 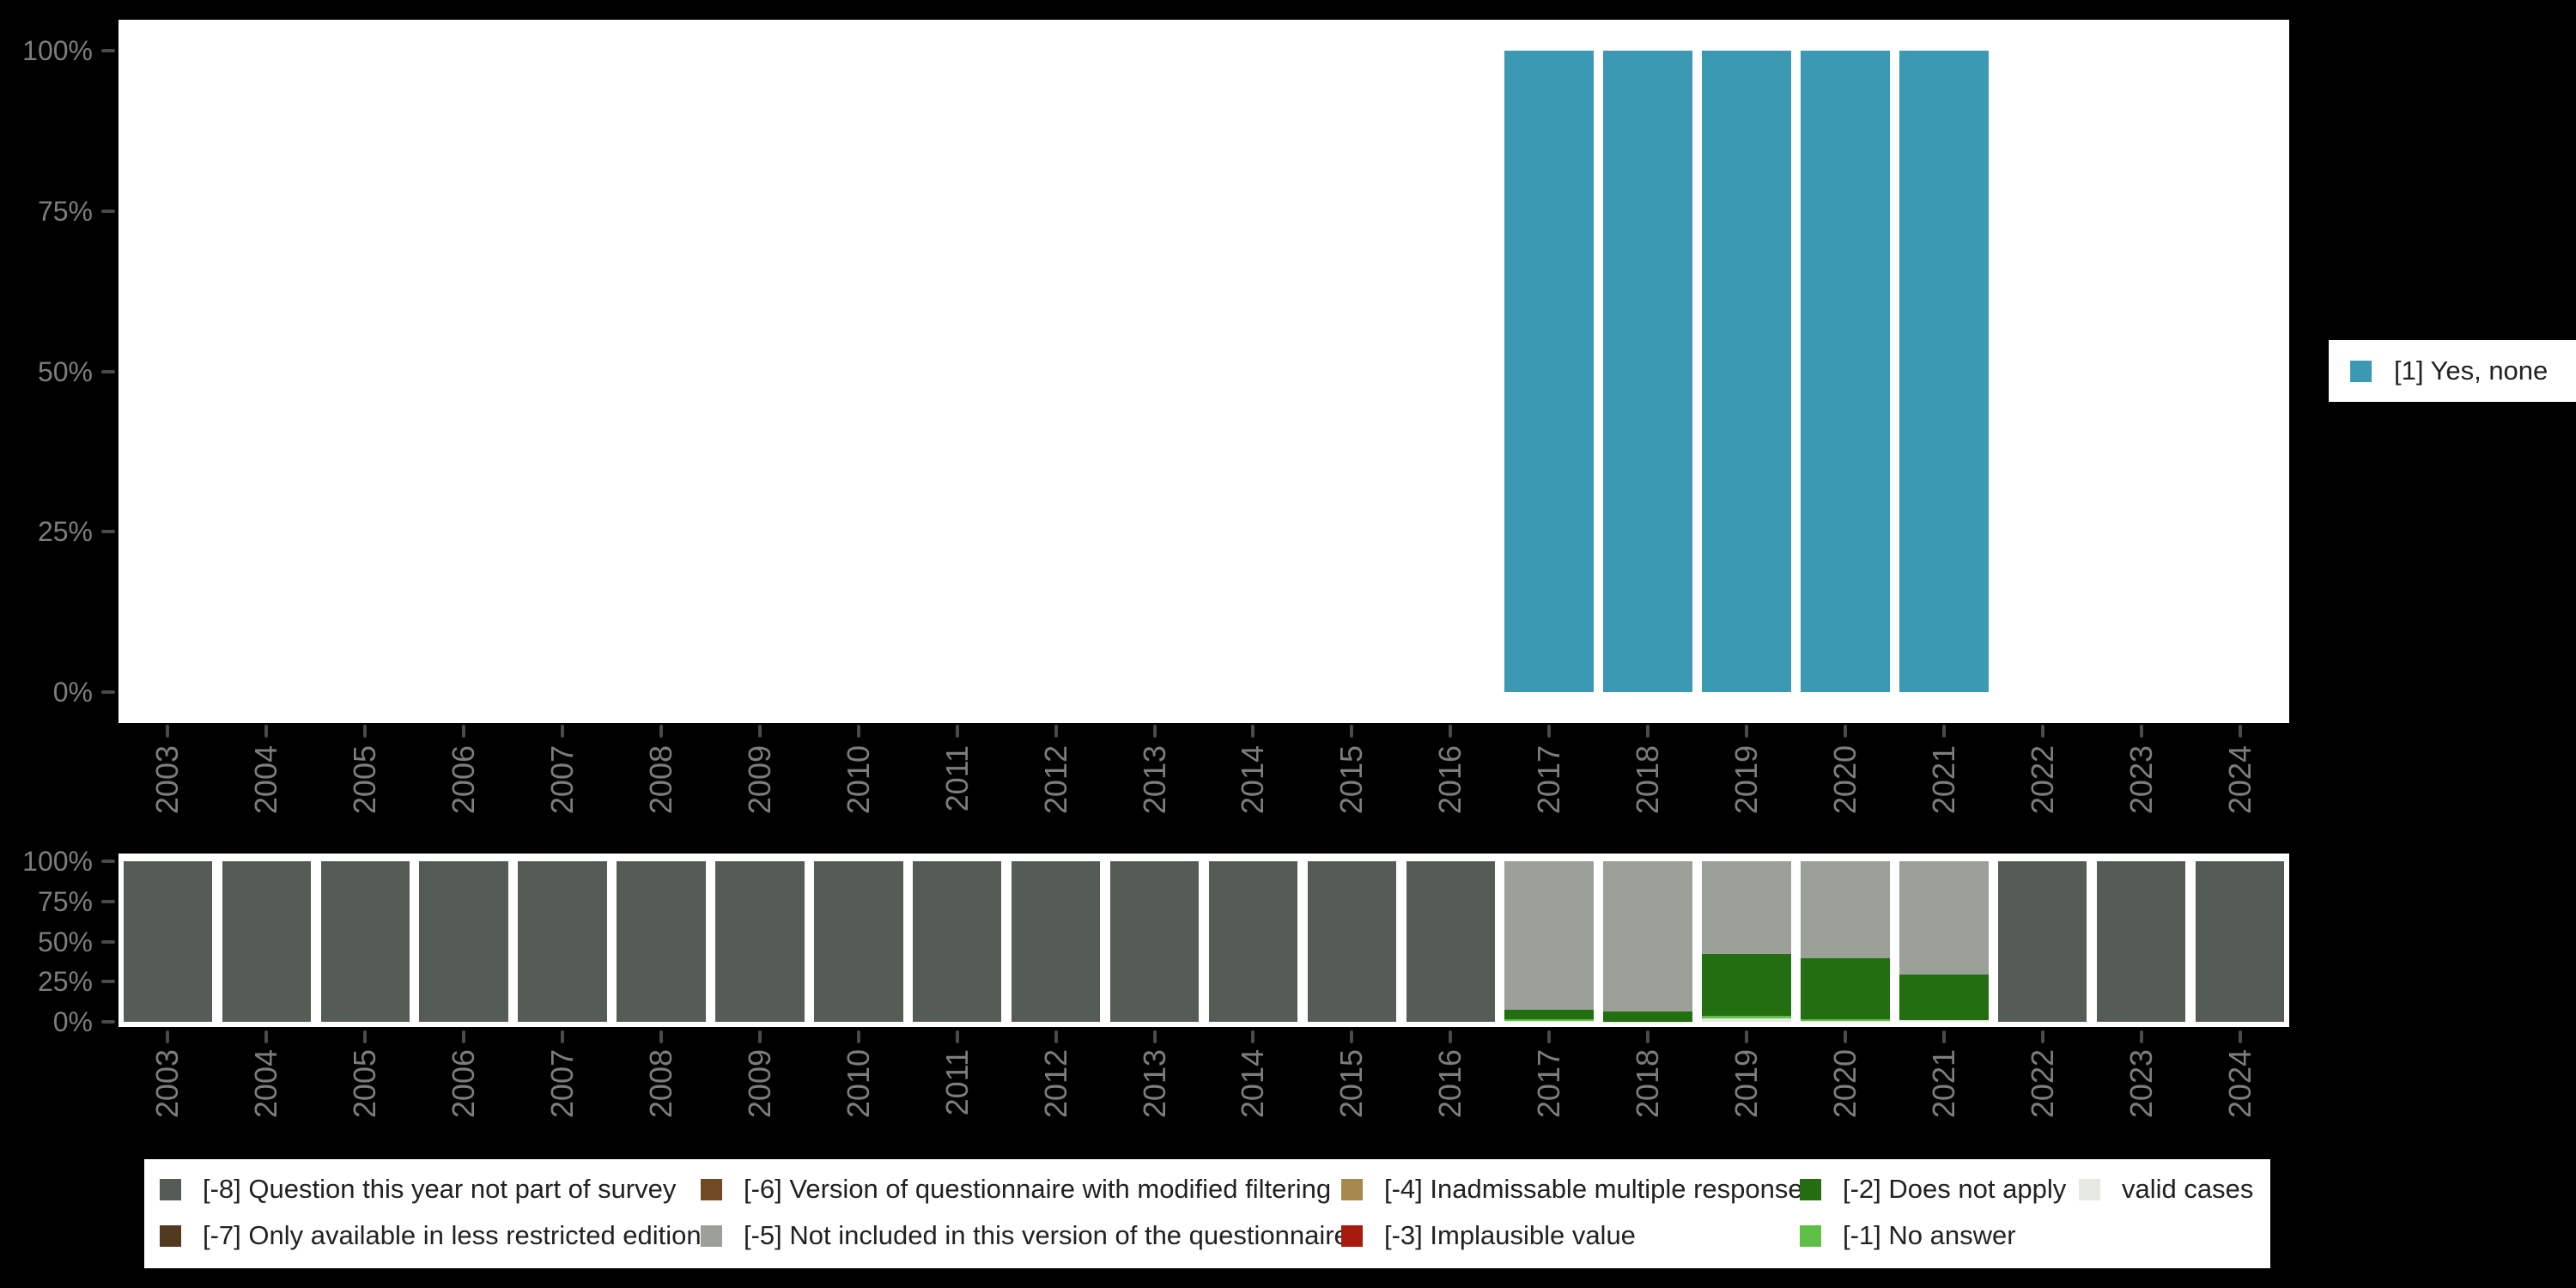 I want to click on missing-bar-2016, so click(x=1451, y=941).